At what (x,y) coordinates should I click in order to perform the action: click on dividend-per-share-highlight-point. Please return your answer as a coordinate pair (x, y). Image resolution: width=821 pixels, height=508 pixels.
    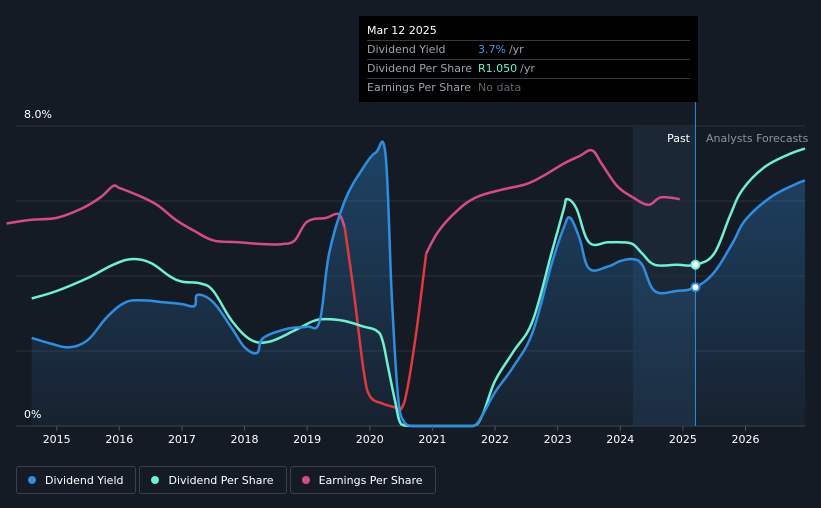
    Looking at the image, I should click on (695, 264).